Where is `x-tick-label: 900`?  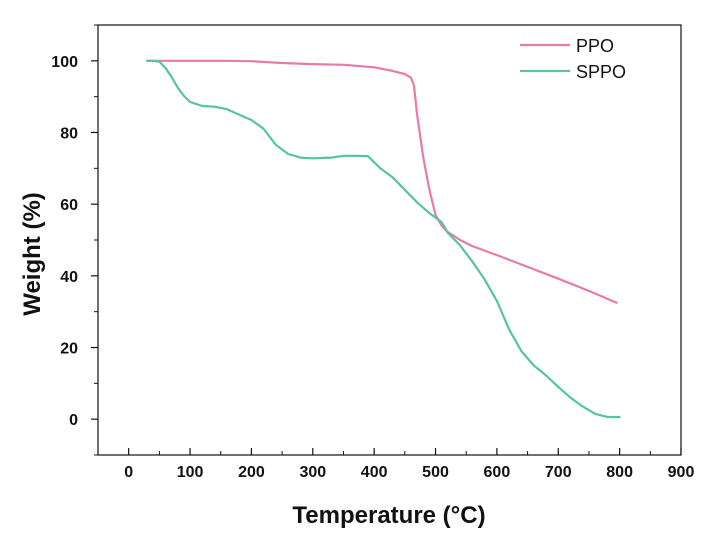
x-tick-label: 900 is located at coordinates (681, 472).